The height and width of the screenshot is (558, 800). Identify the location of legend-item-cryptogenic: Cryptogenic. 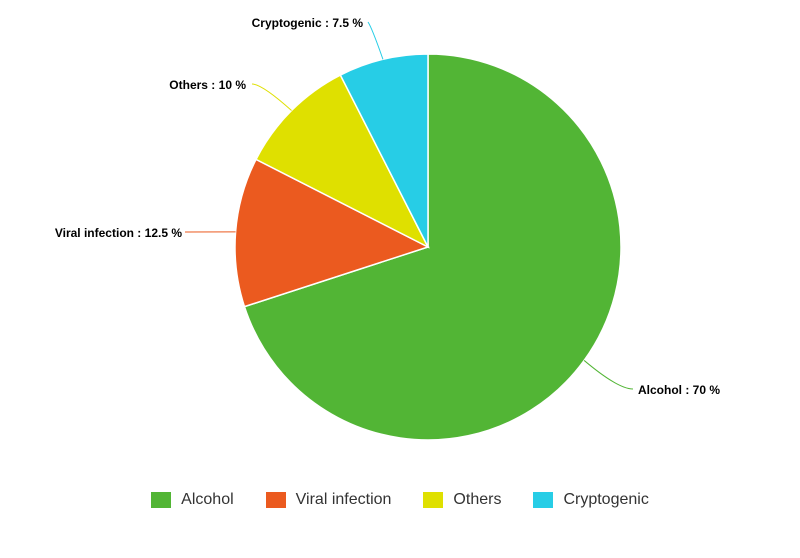
(591, 500).